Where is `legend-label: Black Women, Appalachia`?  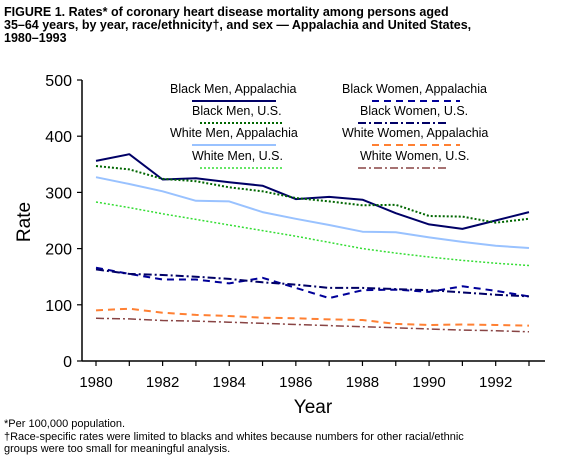 legend-label: Black Women, Appalachia is located at coordinates (414, 89).